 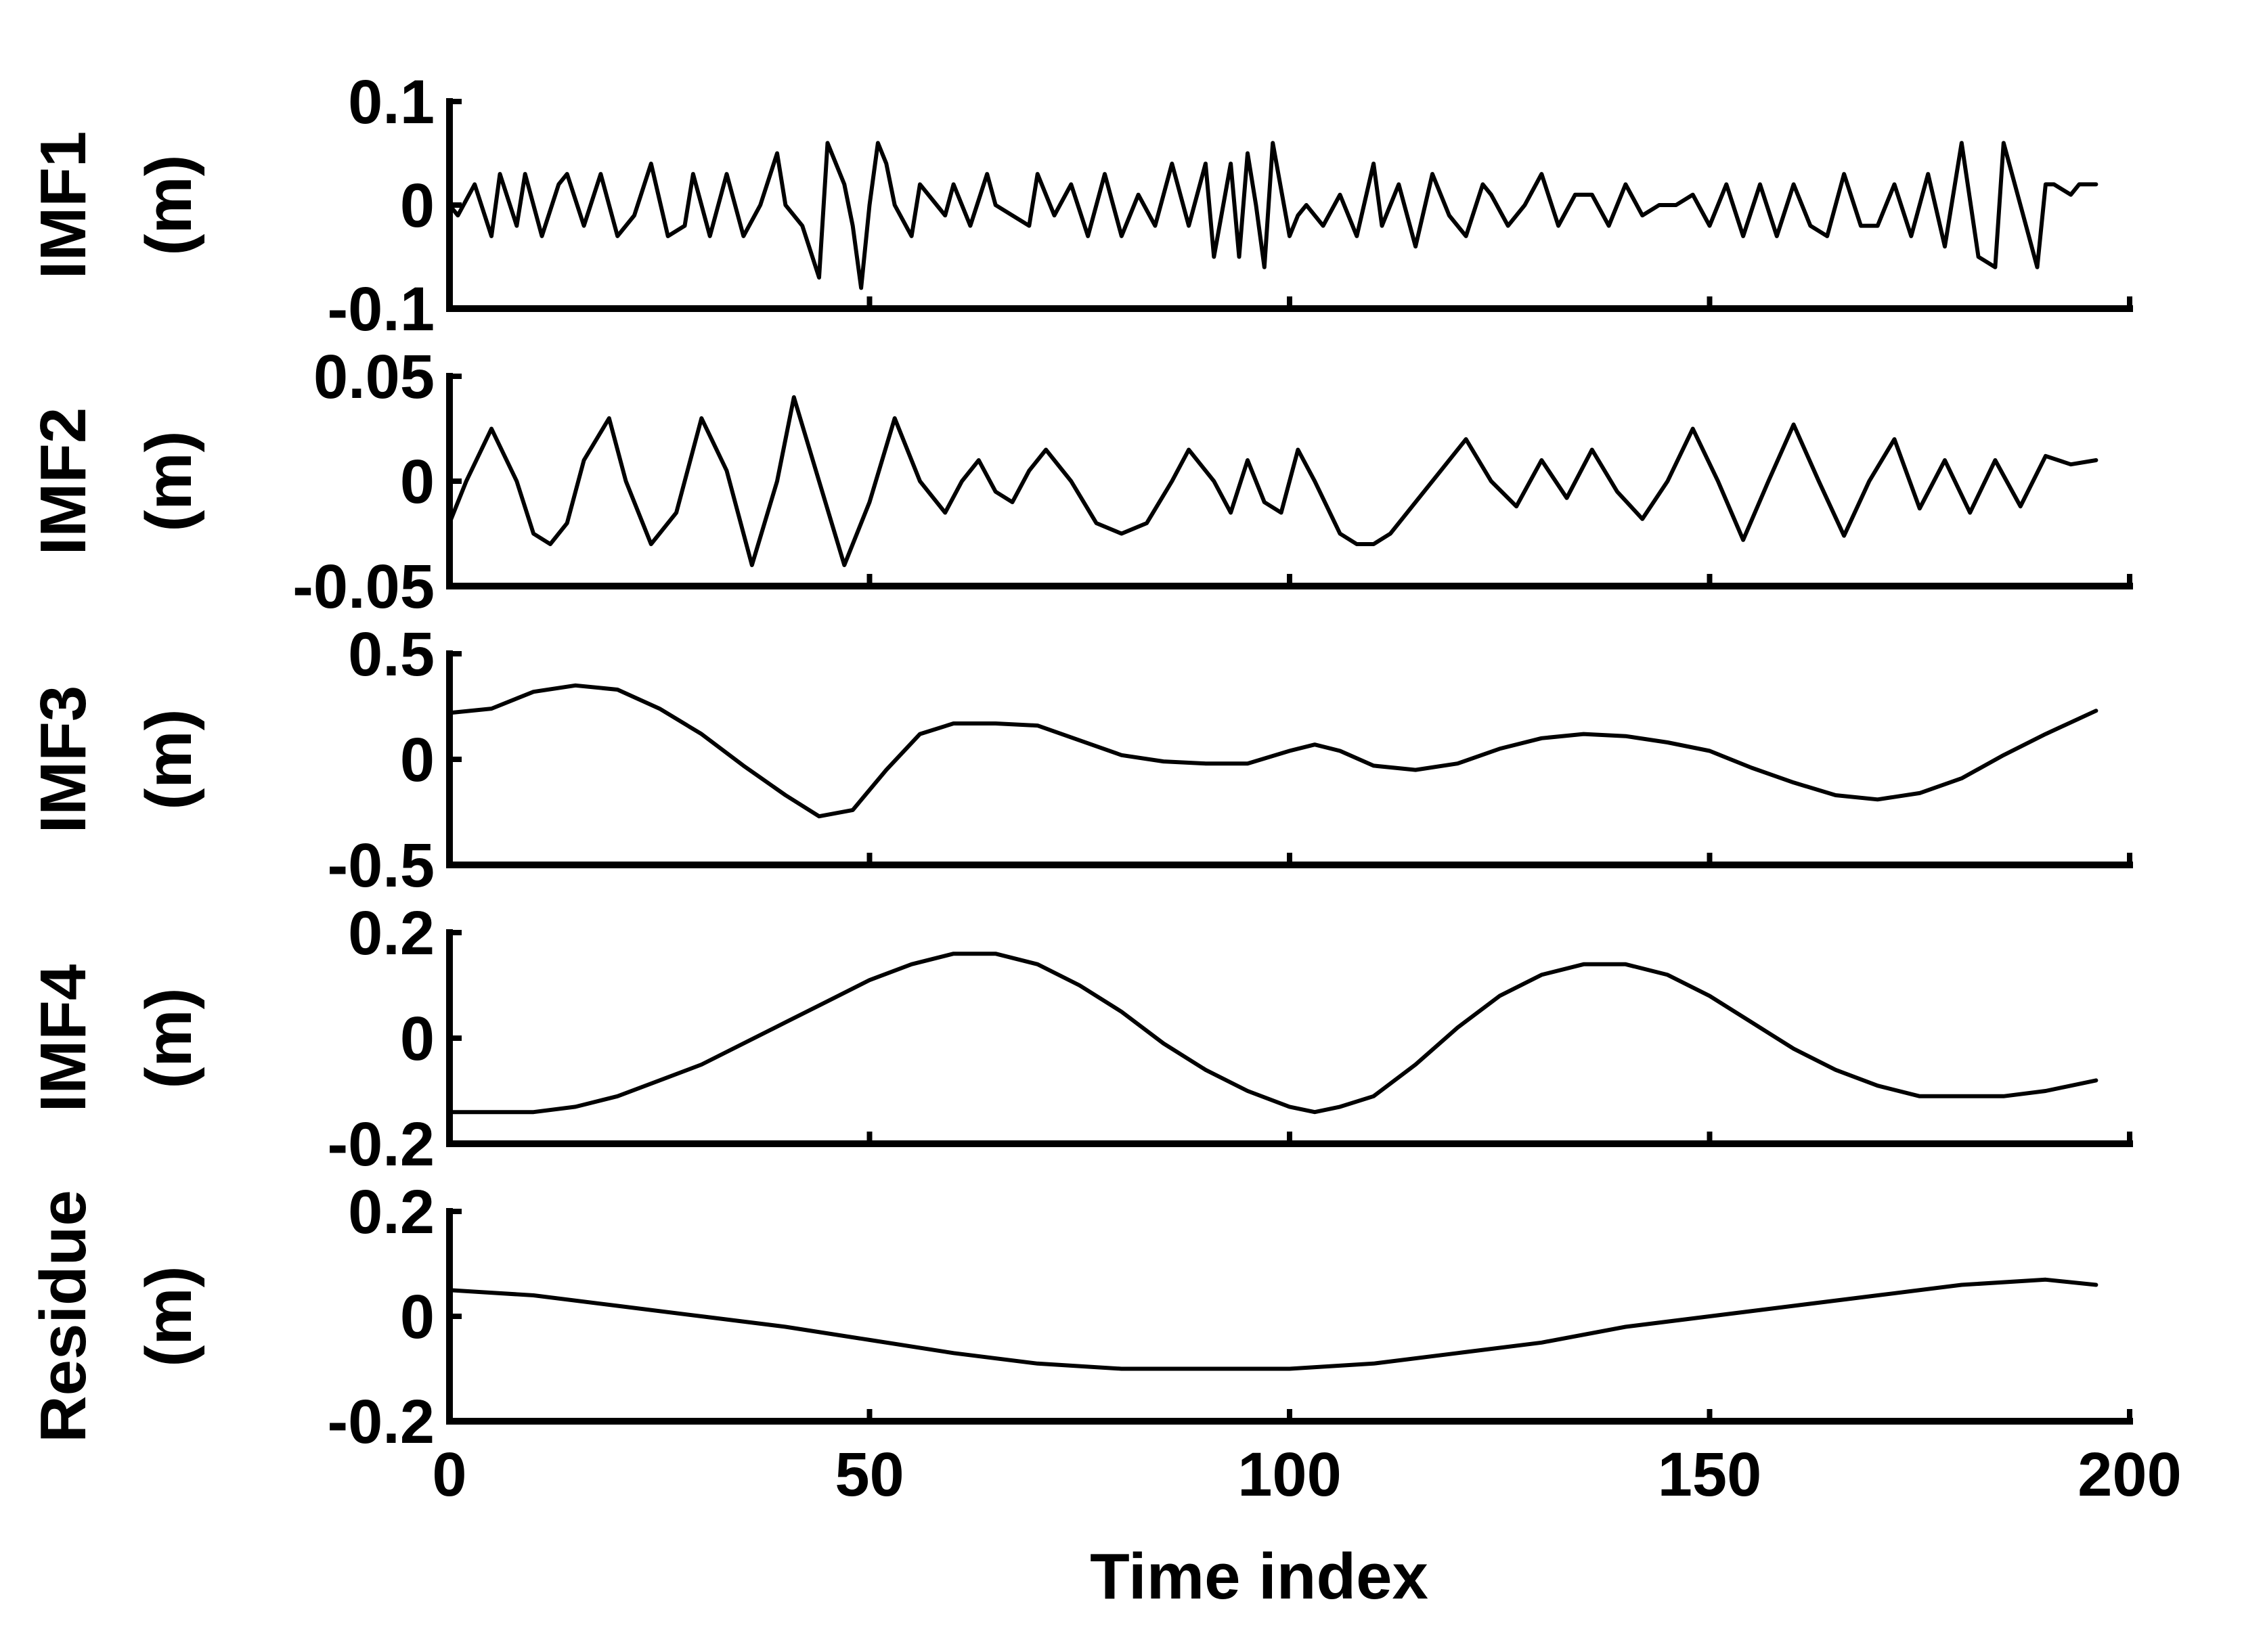 What do you see at coordinates (417, 1317) in the screenshot?
I see `y-tick-label-panel-5: 0` at bounding box center [417, 1317].